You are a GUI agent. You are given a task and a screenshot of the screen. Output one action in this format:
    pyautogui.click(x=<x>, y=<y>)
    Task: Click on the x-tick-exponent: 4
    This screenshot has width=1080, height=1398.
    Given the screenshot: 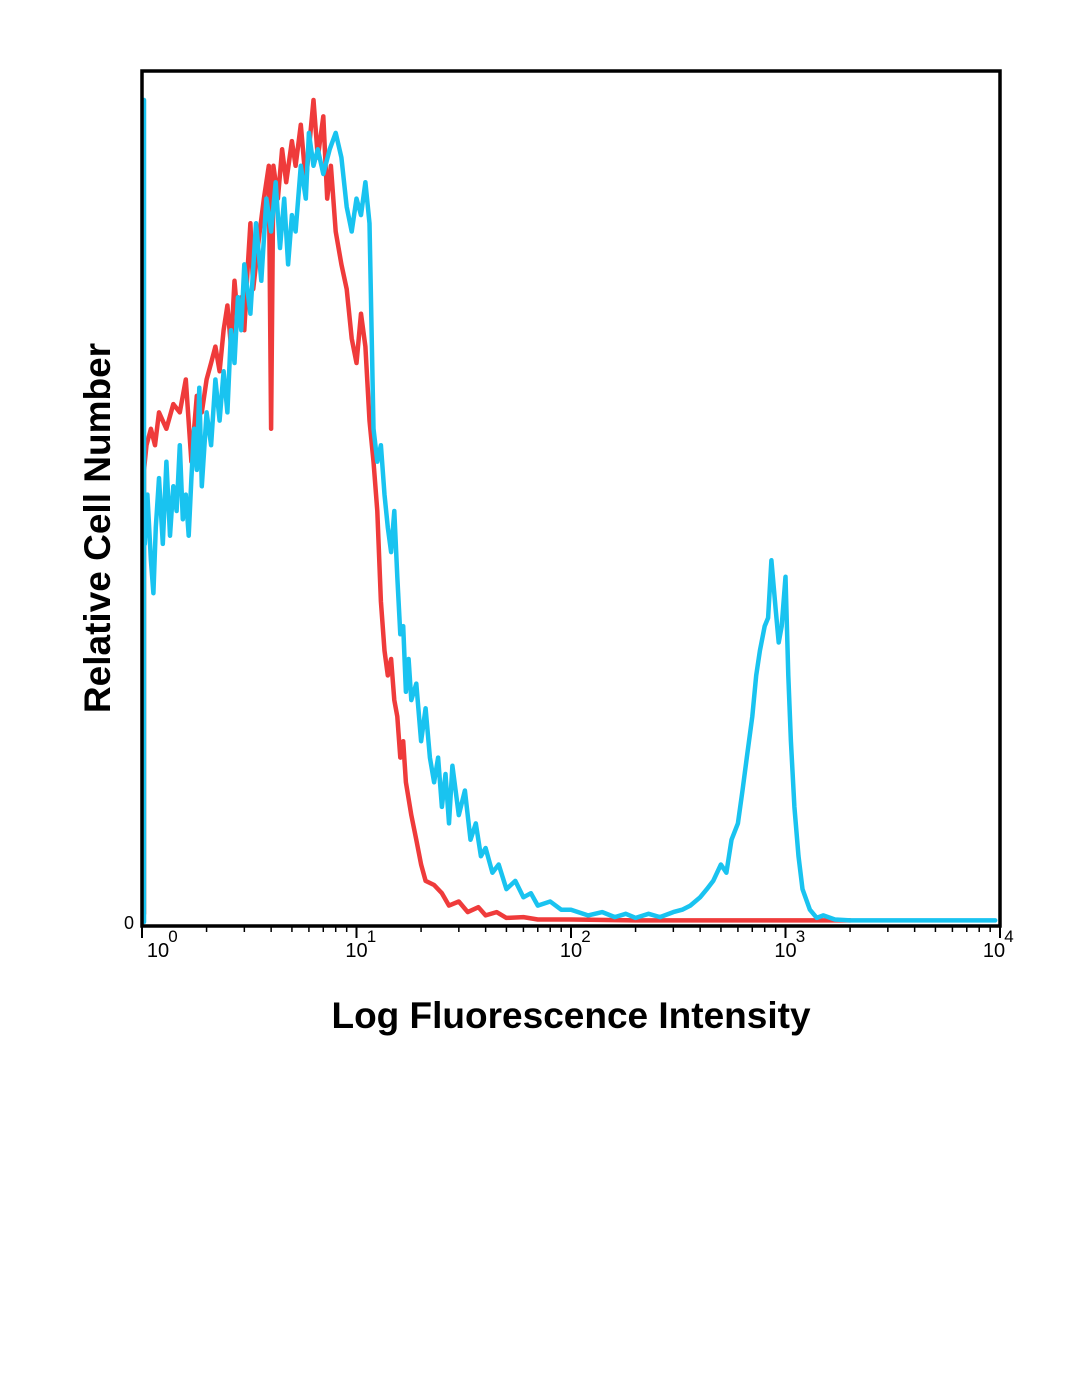 What is the action you would take?
    pyautogui.click(x=1008, y=936)
    